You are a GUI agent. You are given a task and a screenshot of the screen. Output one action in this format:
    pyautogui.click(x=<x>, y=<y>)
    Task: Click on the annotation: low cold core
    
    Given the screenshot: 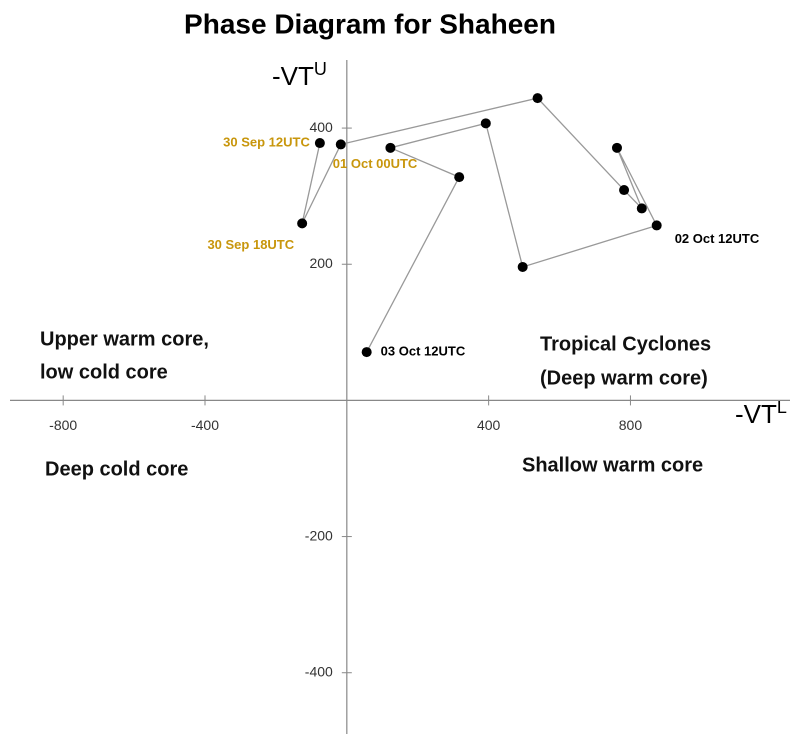 What is the action you would take?
    pyautogui.click(x=104, y=372)
    